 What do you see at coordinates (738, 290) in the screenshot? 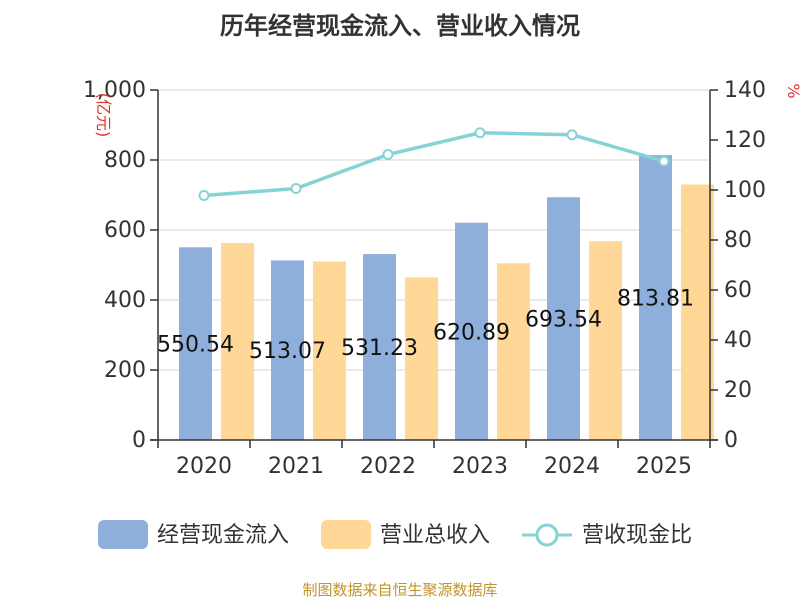
I see `y-right-tick-label: 60` at bounding box center [738, 290].